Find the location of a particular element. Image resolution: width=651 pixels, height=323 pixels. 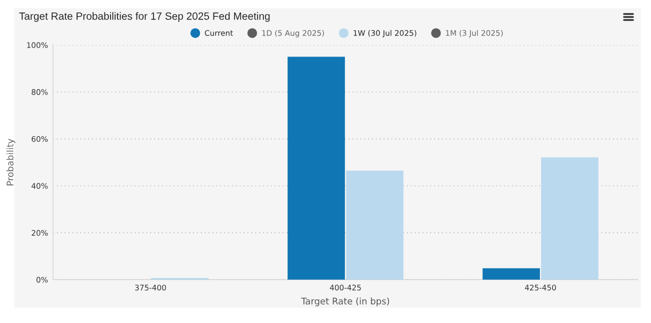

chart-title: Target Rate Probabilities for 17 Sep 2025 Fed Meeting is located at coordinates (144, 17).